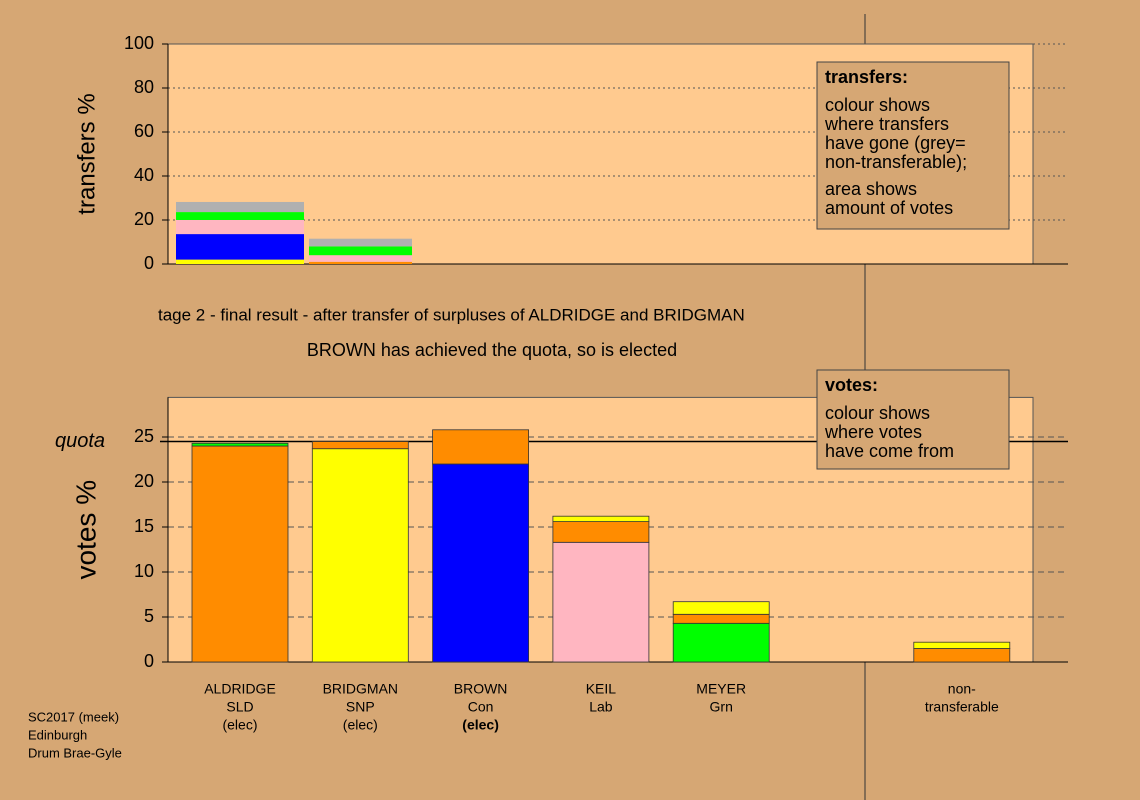  Describe the element at coordinates (144, 131) in the screenshot. I see `y-tick-label: 60` at that location.